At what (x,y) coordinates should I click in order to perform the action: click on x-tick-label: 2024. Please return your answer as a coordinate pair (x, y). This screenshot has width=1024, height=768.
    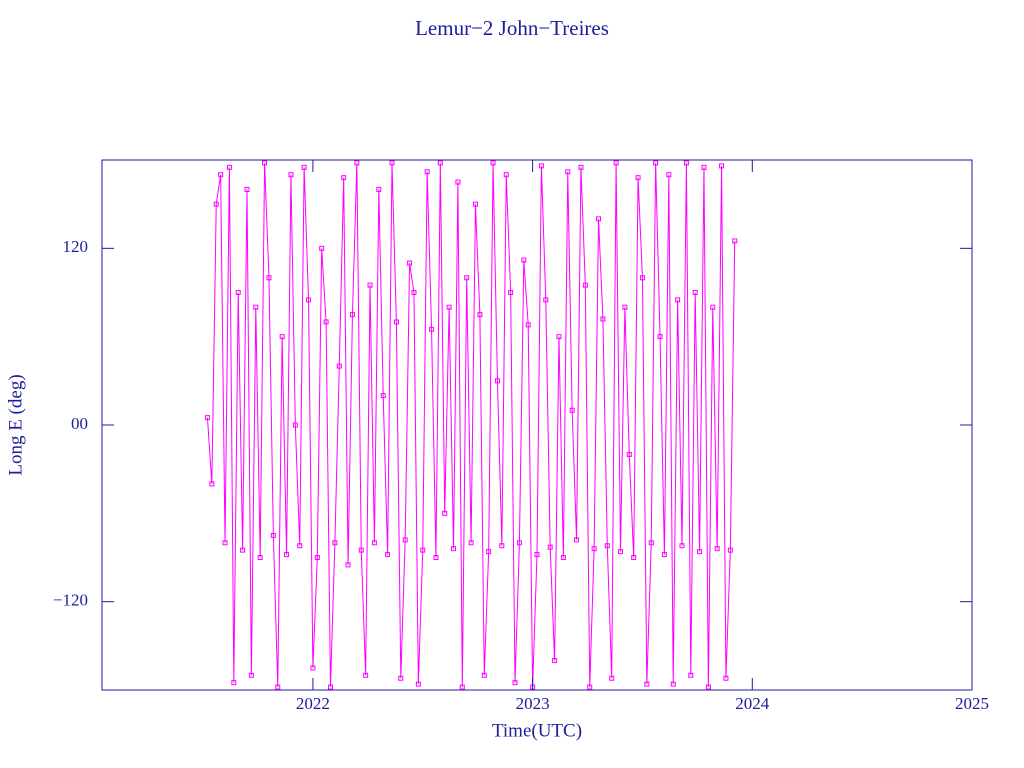
    Looking at the image, I should click on (752, 703).